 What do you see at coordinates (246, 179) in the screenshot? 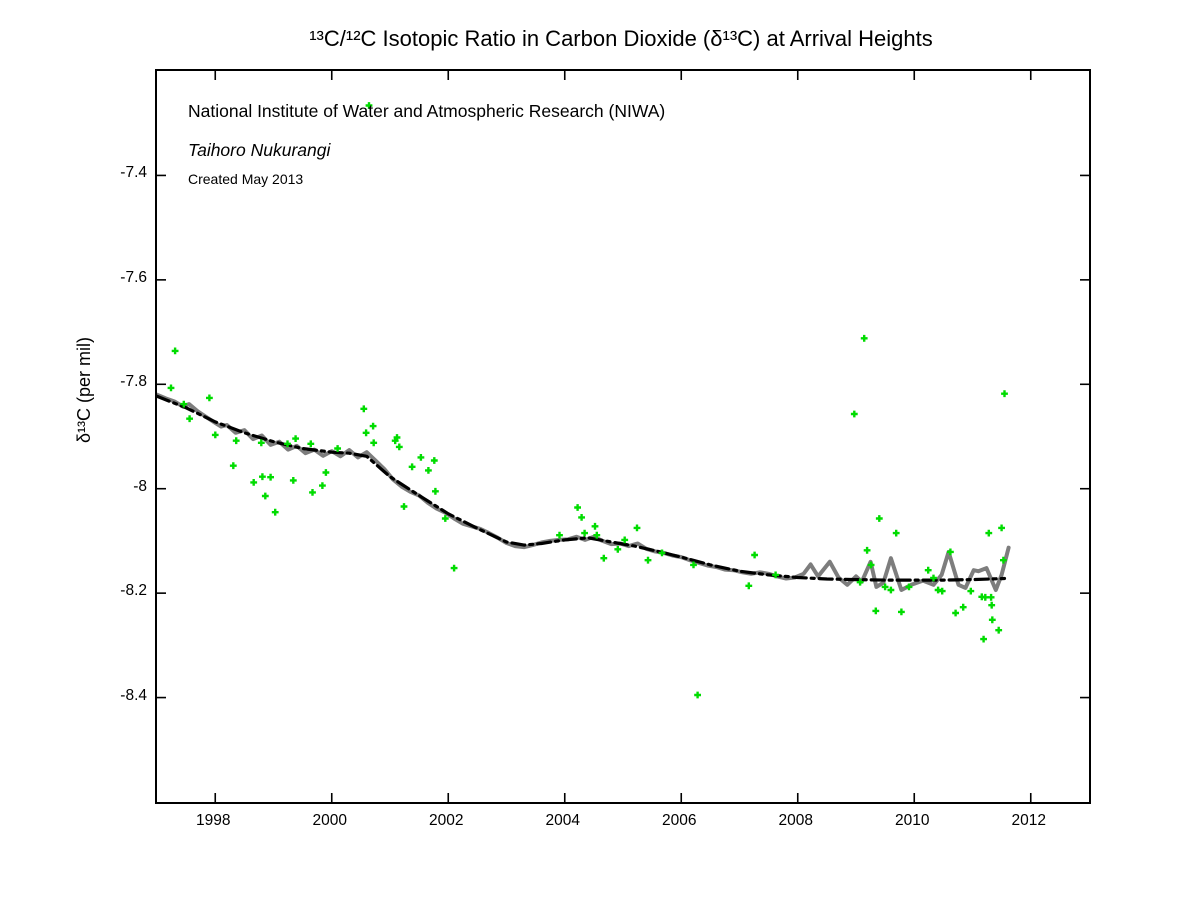
I see `annotation-created-date: Created May 2013` at bounding box center [246, 179].